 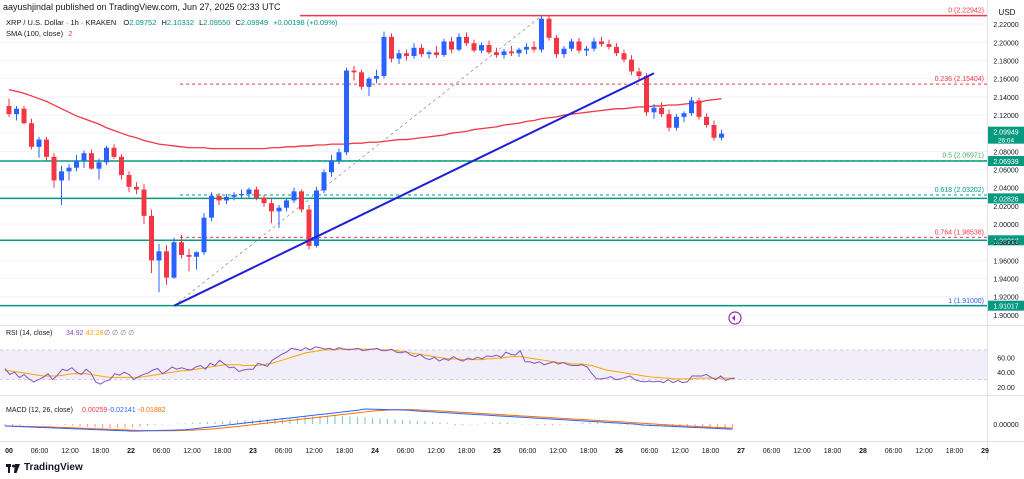 What do you see at coordinates (1007, 12) in the screenshot?
I see `currency-label: USD` at bounding box center [1007, 12].